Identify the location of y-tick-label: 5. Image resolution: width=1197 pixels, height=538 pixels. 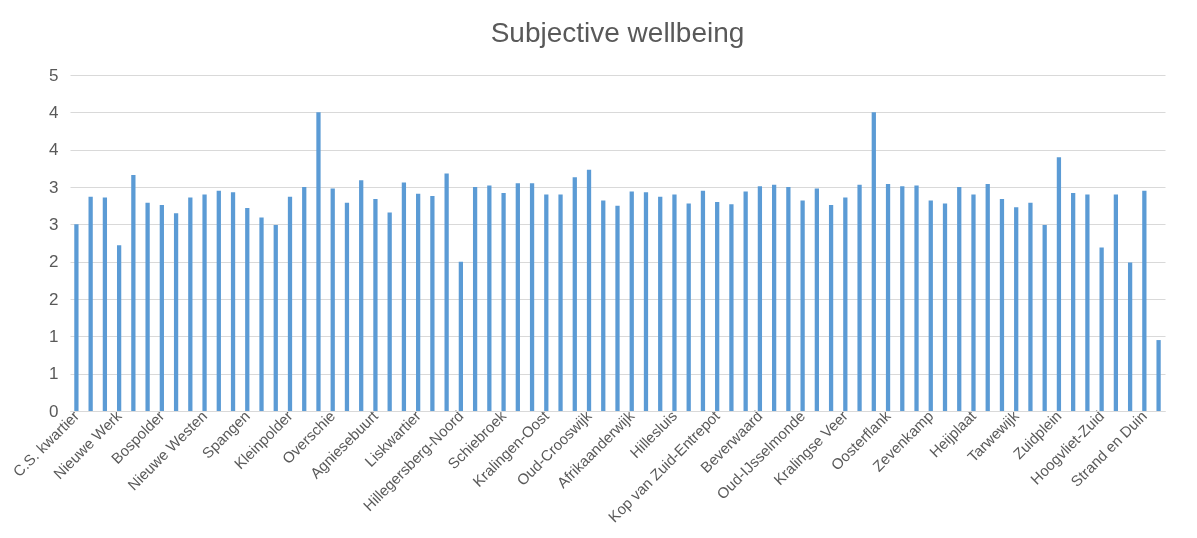
(54, 75).